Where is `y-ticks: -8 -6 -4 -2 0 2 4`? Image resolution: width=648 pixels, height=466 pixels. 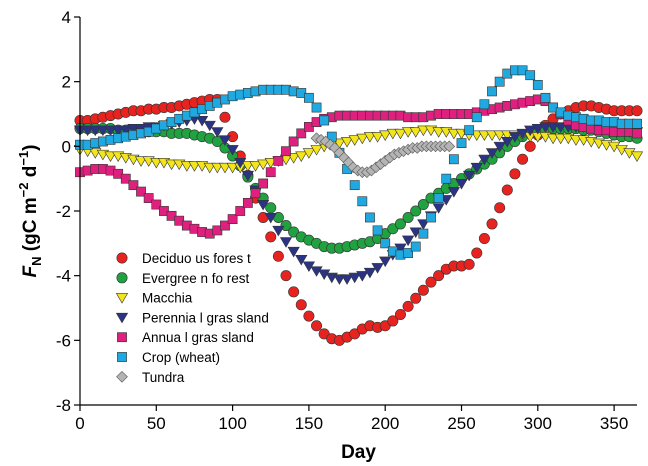 y-ticks: -8 -6 -4 -2 0 2 4 is located at coordinates (68, 211).